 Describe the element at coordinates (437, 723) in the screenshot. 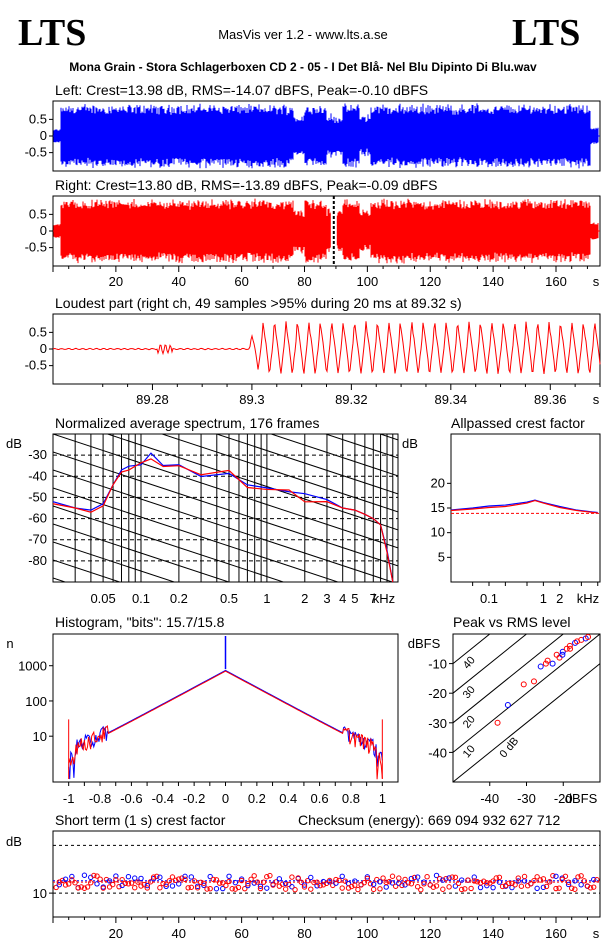

I see `y-tick-label: -30` at that location.